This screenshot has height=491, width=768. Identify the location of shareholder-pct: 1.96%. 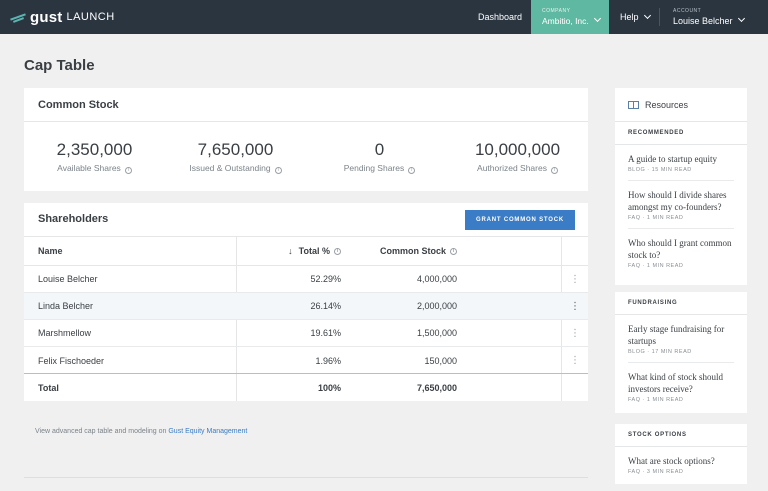
(328, 360).